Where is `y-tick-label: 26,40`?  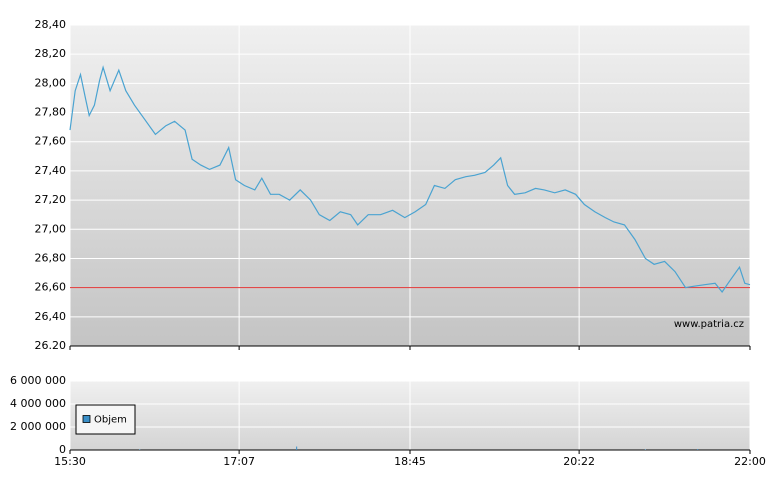
y-tick-label: 26,40 is located at coordinates (51, 316).